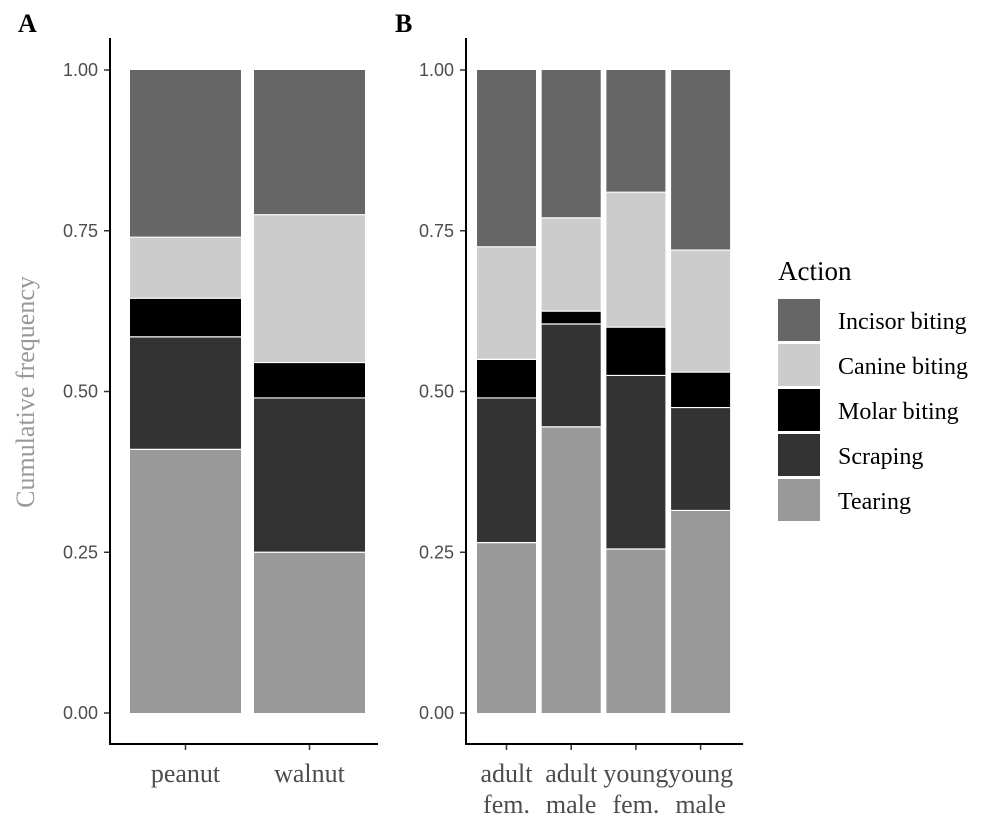 Image resolution: width=993 pixels, height=824 pixels. I want to click on bar-segment-tearing-walnut, so click(309, 632).